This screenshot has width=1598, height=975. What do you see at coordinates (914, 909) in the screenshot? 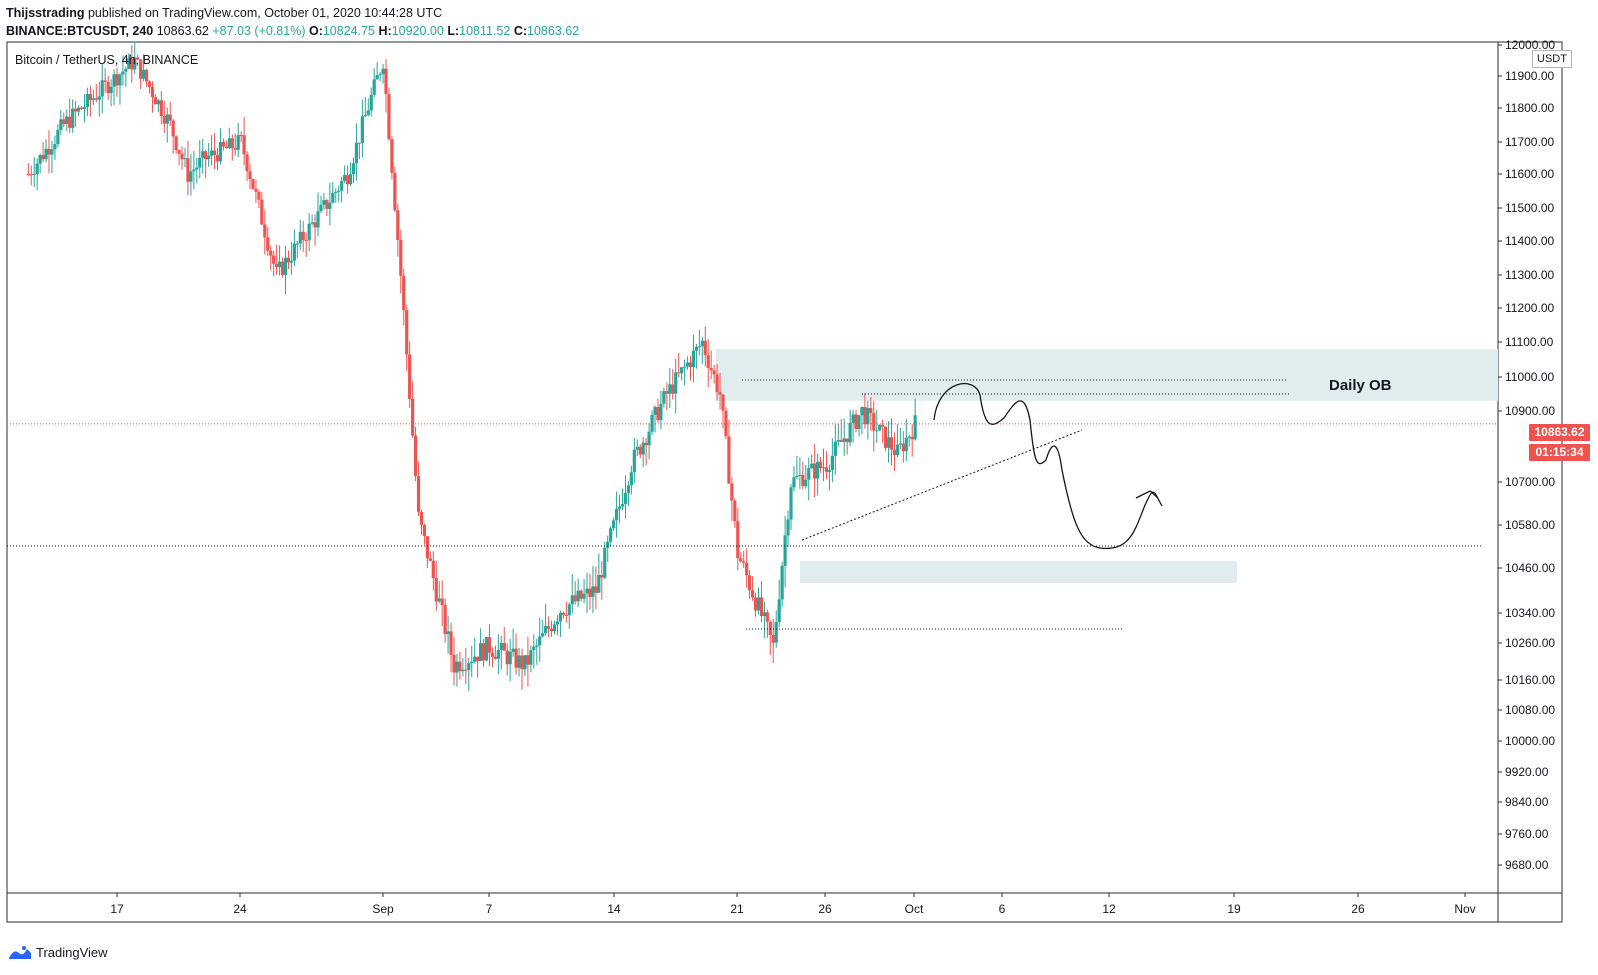
I see `time-tick-label: Oct` at bounding box center [914, 909].